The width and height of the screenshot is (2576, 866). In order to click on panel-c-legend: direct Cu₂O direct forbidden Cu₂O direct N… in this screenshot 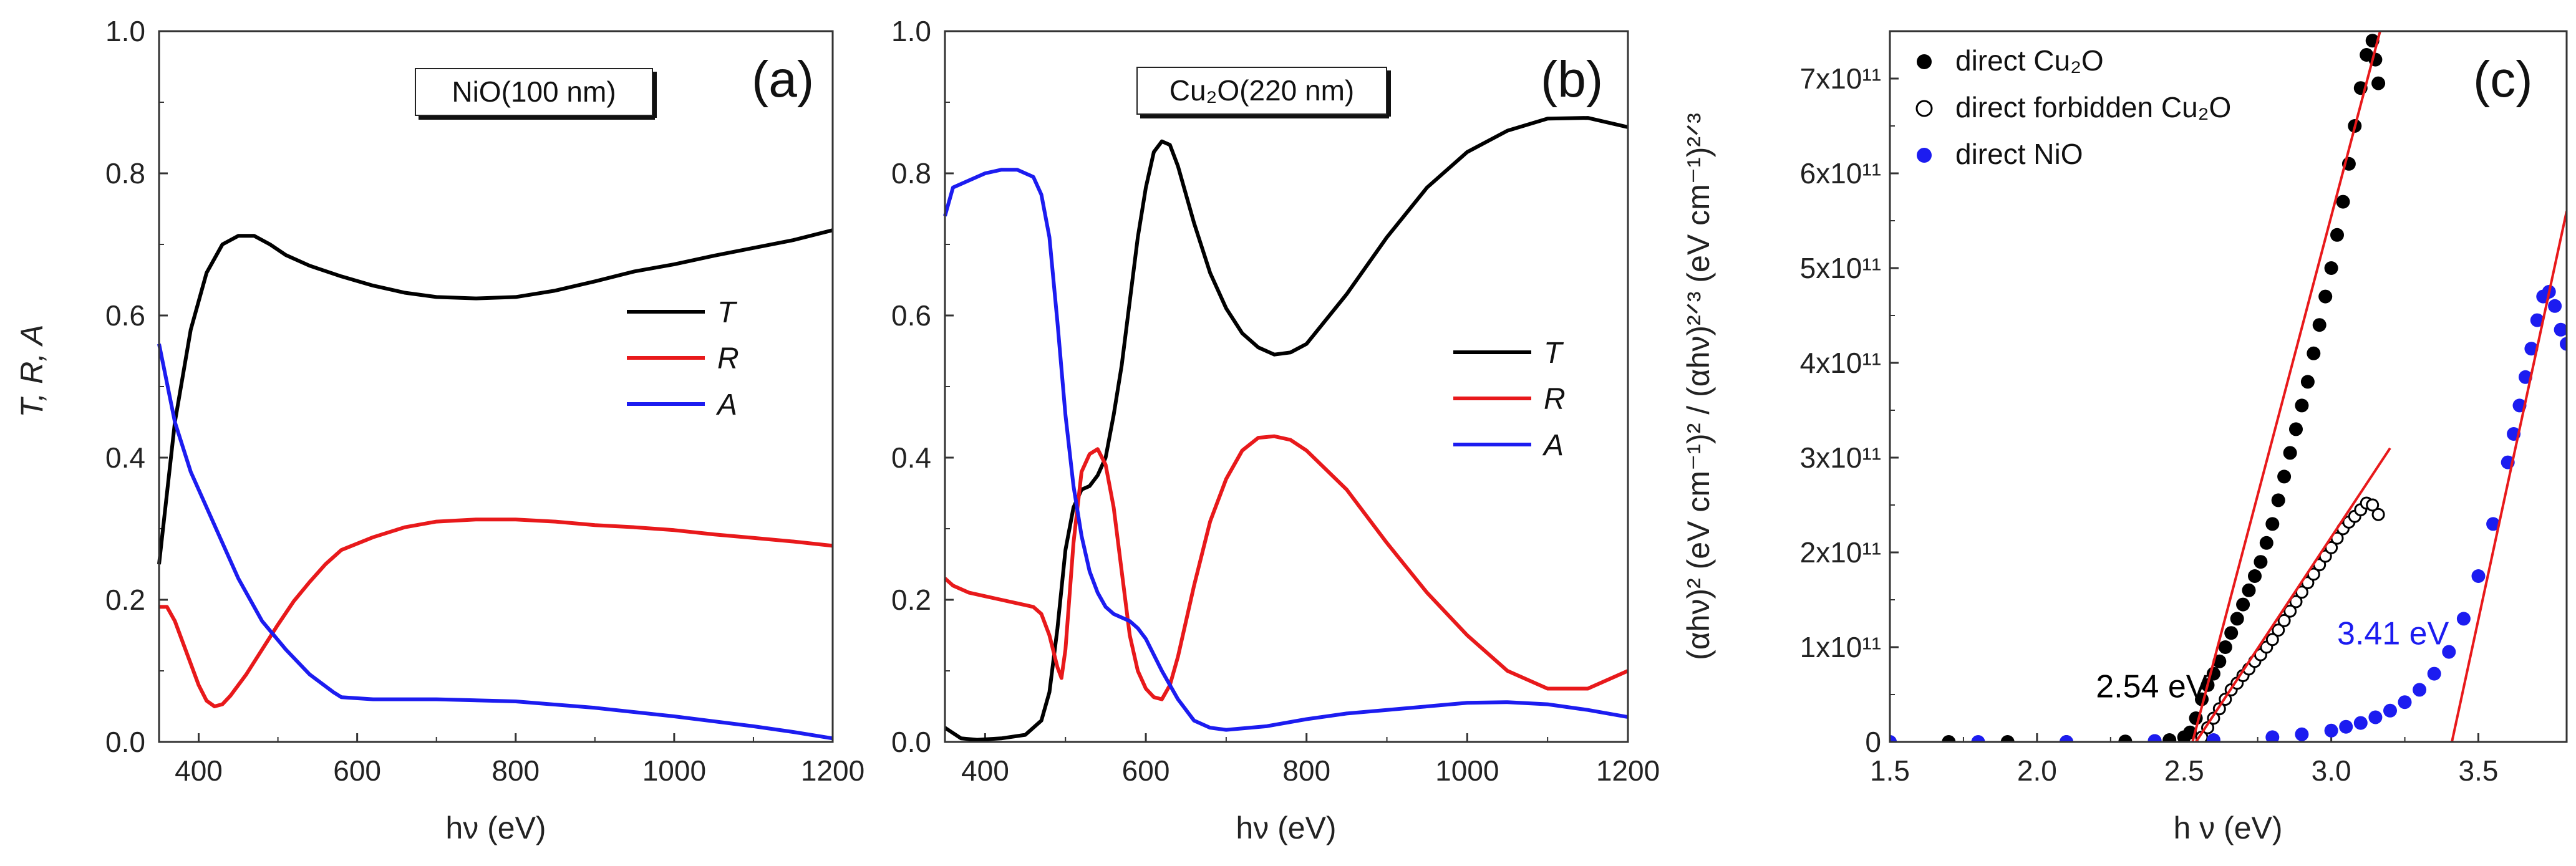, I will do `click(2073, 107)`.